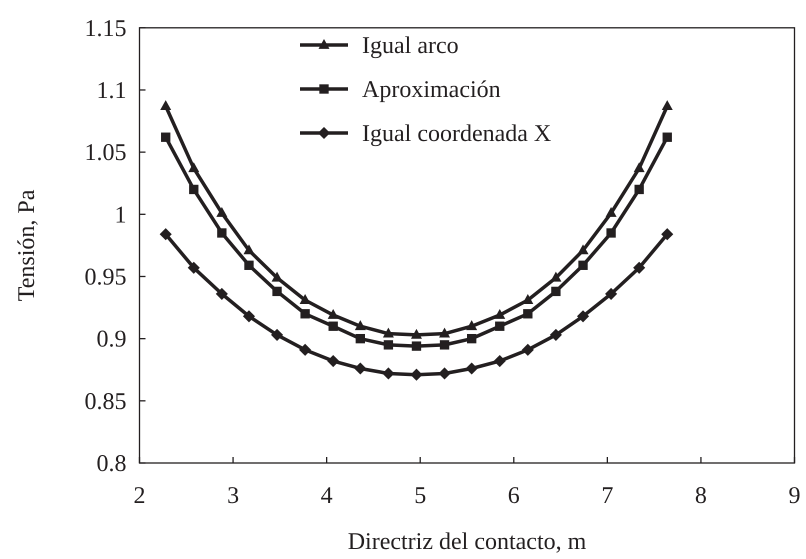 The height and width of the screenshot is (559, 806). I want to click on y-tick-label: 0.85, so click(105, 401).